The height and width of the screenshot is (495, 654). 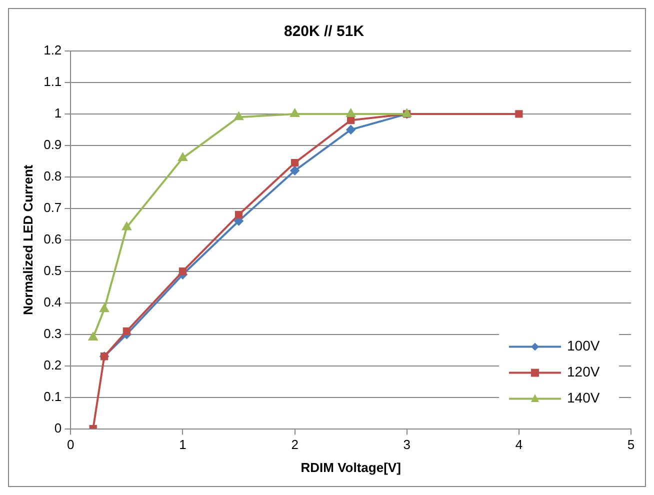 What do you see at coordinates (53, 302) in the screenshot?
I see `y-tick-label: 0.4` at bounding box center [53, 302].